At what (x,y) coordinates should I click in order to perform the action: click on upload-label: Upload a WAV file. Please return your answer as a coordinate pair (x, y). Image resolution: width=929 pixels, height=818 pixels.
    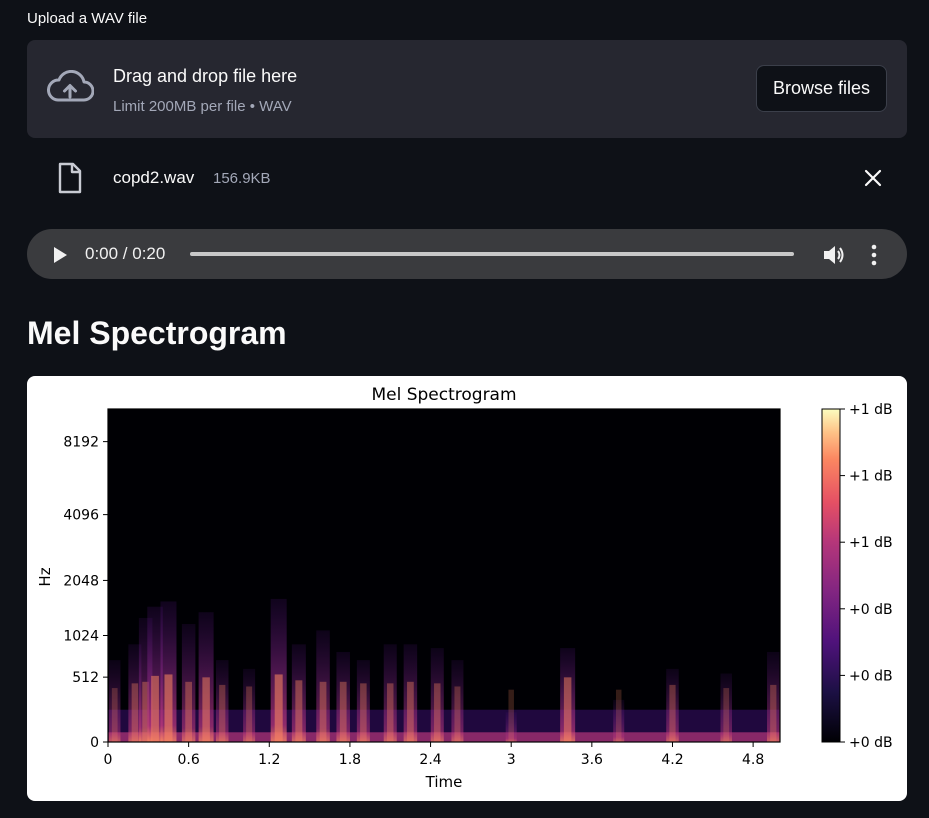
    Looking at the image, I should click on (87, 18).